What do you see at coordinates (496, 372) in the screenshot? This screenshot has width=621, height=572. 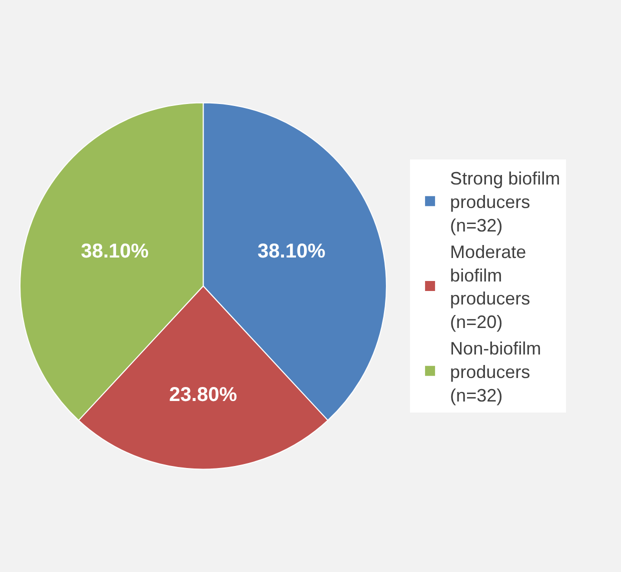 I see `legend-label: Non-biofilm producers (n=32)` at bounding box center [496, 372].